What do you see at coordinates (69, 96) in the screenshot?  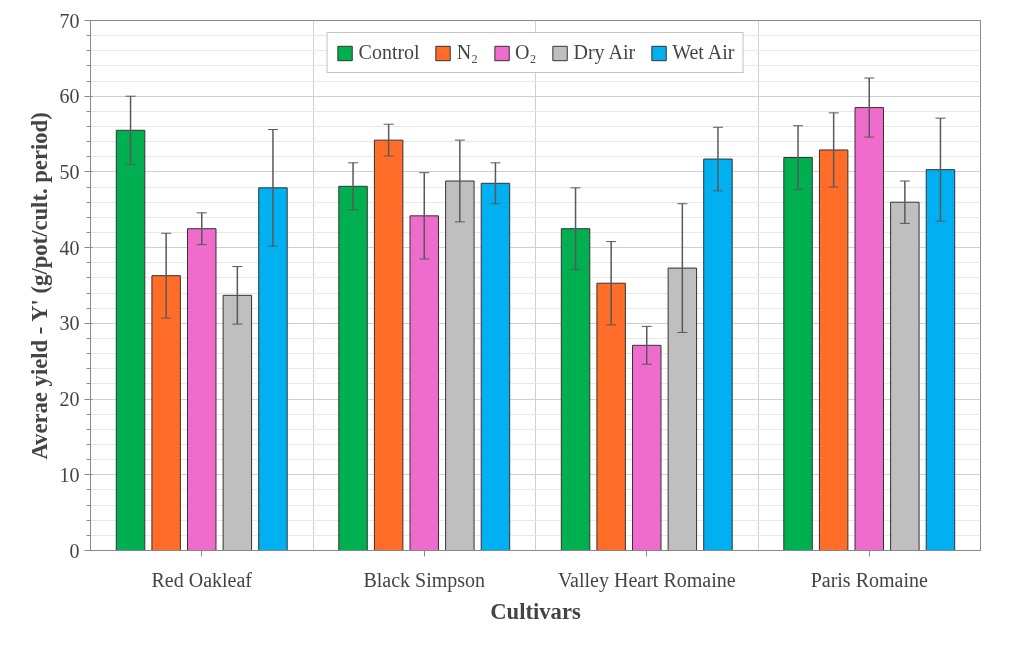 I see `y-tick-label: 60` at bounding box center [69, 96].